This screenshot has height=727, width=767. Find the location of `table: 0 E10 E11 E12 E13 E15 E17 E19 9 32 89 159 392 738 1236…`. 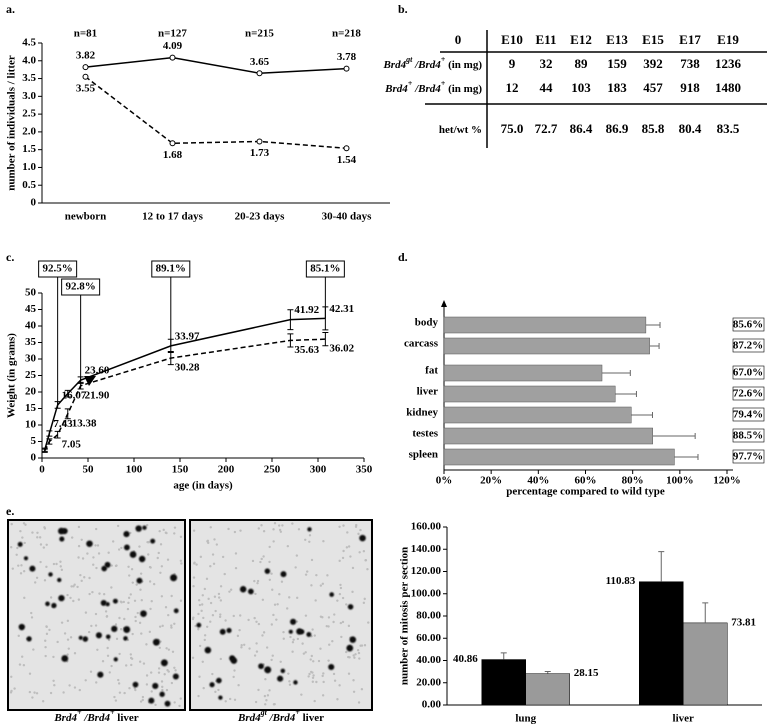

table: 0 E10 E11 E12 E13 E15 E17 E19 9 32 89 159 392 738 1236… is located at coordinates (596, 89).